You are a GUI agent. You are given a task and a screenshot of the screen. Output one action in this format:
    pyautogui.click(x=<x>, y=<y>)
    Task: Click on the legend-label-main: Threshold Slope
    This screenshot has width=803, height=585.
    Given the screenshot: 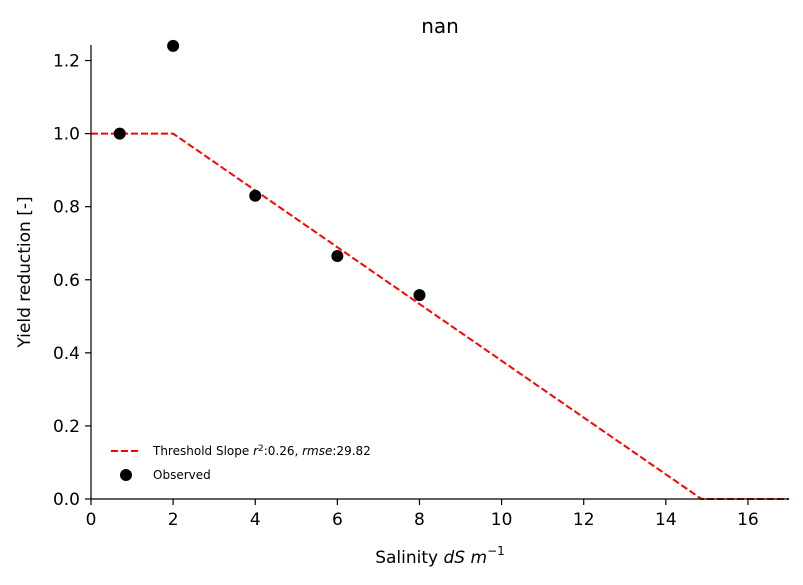 What is the action you would take?
    pyautogui.click(x=202, y=451)
    